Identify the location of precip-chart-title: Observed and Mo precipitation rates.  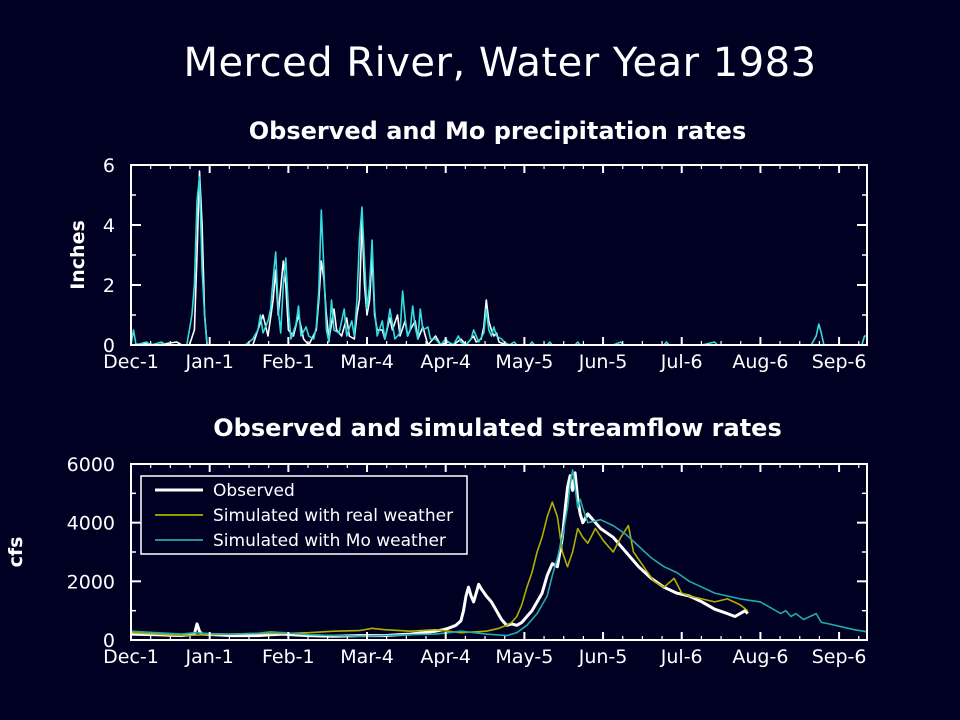
(497, 131).